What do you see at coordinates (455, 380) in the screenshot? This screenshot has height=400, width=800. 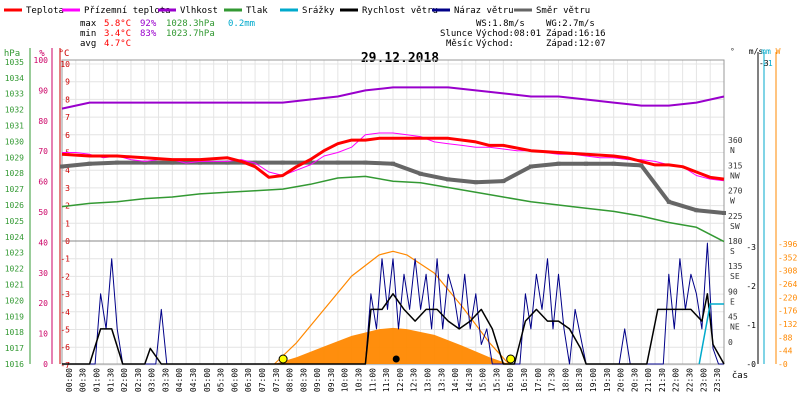 I see `x-tick-label: 14:00` at bounding box center [455, 380].